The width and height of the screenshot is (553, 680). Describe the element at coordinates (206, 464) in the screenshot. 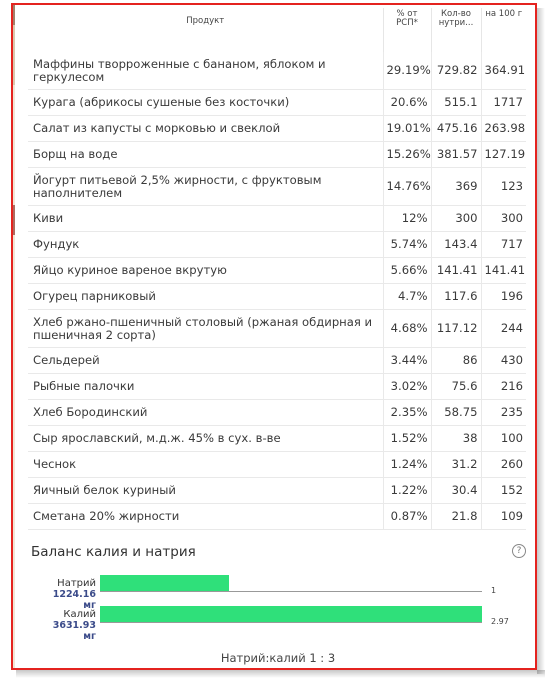

I see `product-name-cell: Чеснок` at that location.